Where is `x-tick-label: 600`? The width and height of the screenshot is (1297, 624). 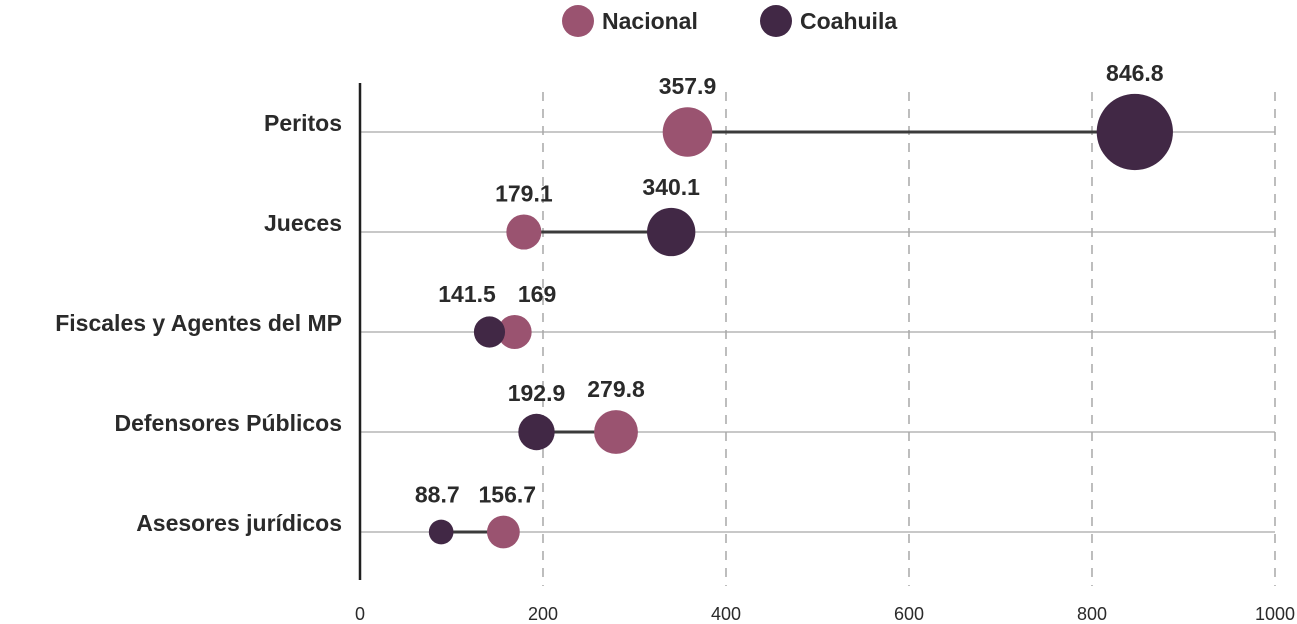 x-tick-label: 600 is located at coordinates (909, 614).